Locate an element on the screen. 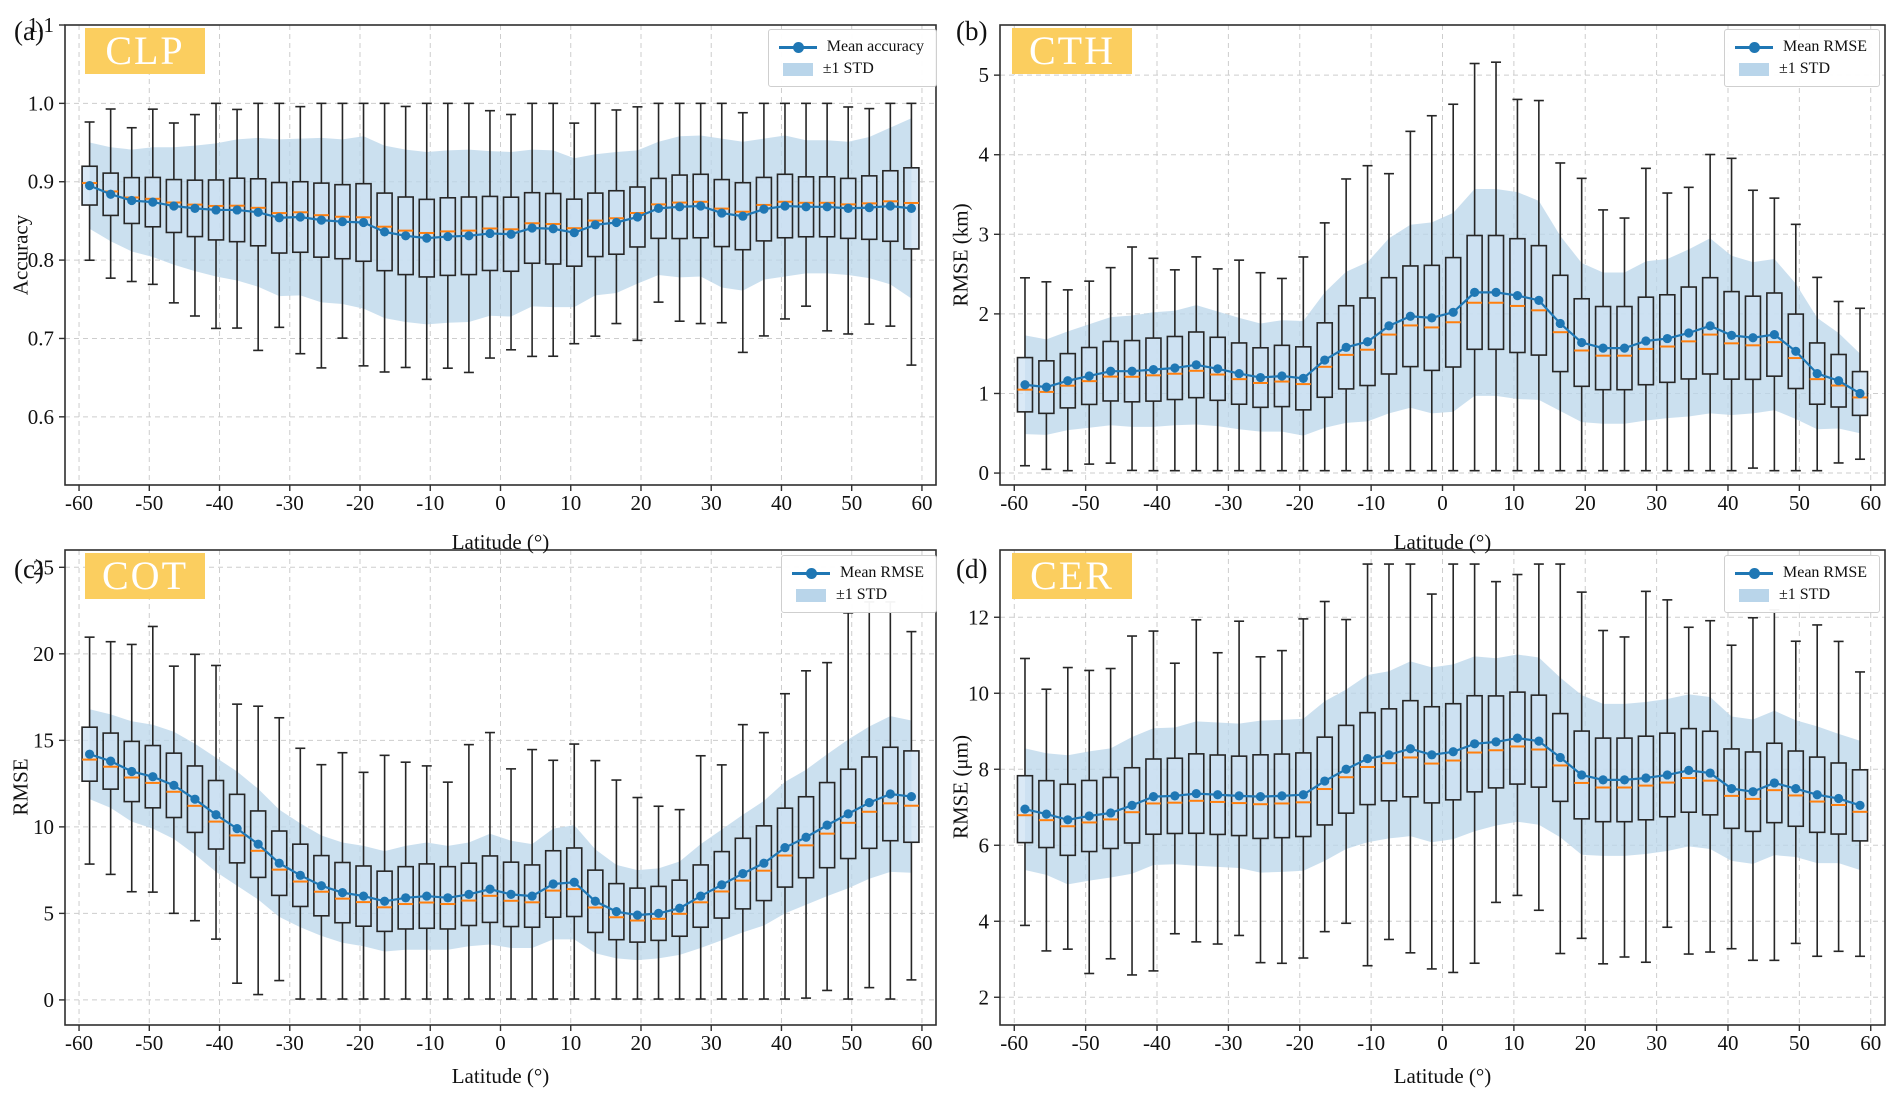 This screenshot has height=1096, width=1892. svg-text: 15 is located at coordinates (43, 740).